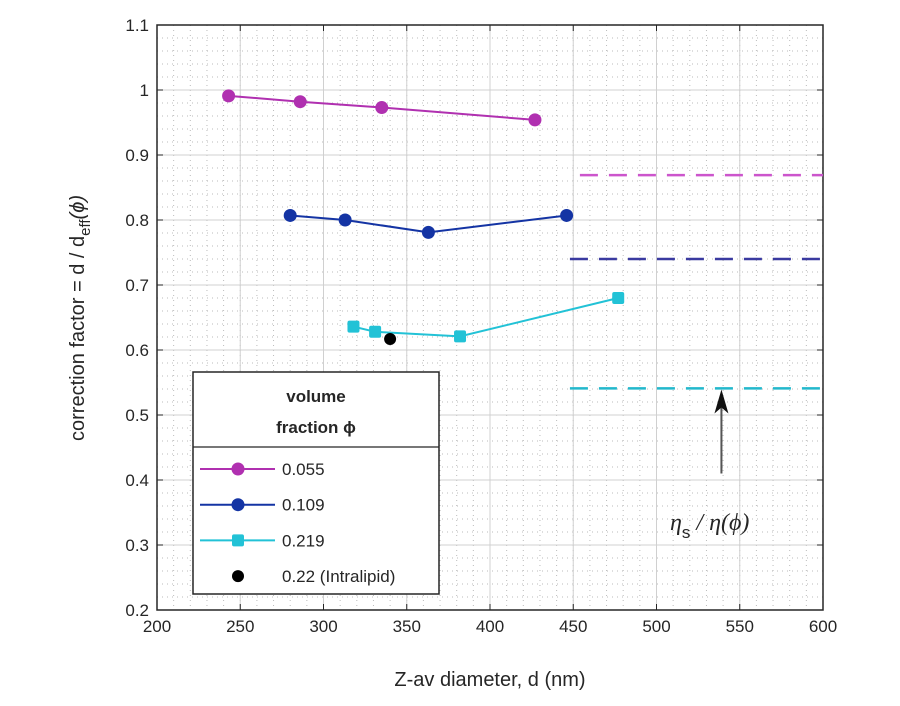 This screenshot has width=900, height=706. Describe the element at coordinates (338, 576) in the screenshot. I see `legend-label: 0.22 (Intralipid)` at that location.